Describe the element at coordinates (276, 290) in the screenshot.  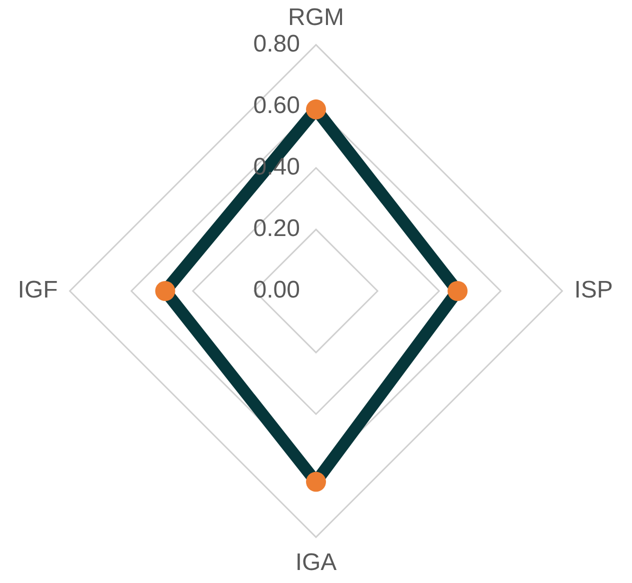
I see `y-tick-label: 0.00` at that location.